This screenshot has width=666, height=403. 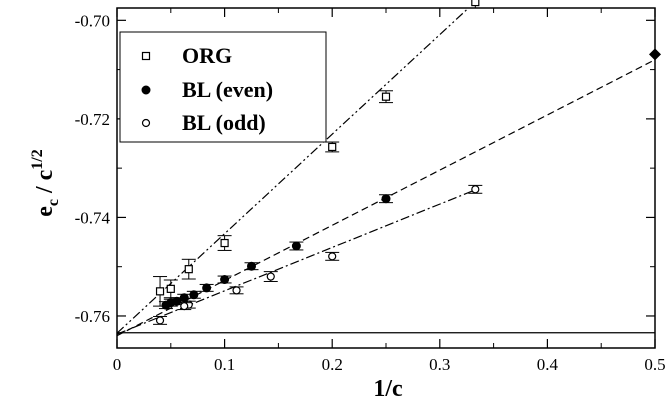 What do you see at coordinates (439, 364) in the screenshot?
I see `x-tick-label: 0.3` at bounding box center [439, 364].